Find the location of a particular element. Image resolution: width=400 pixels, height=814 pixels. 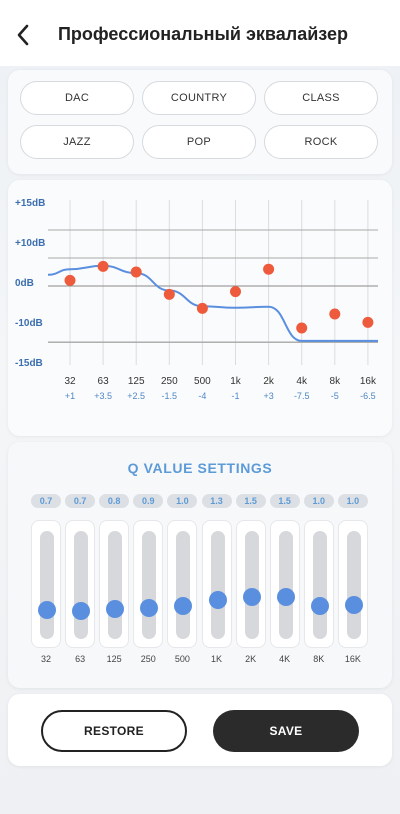

gain-value-label: +3.5 is located at coordinates (103, 396).